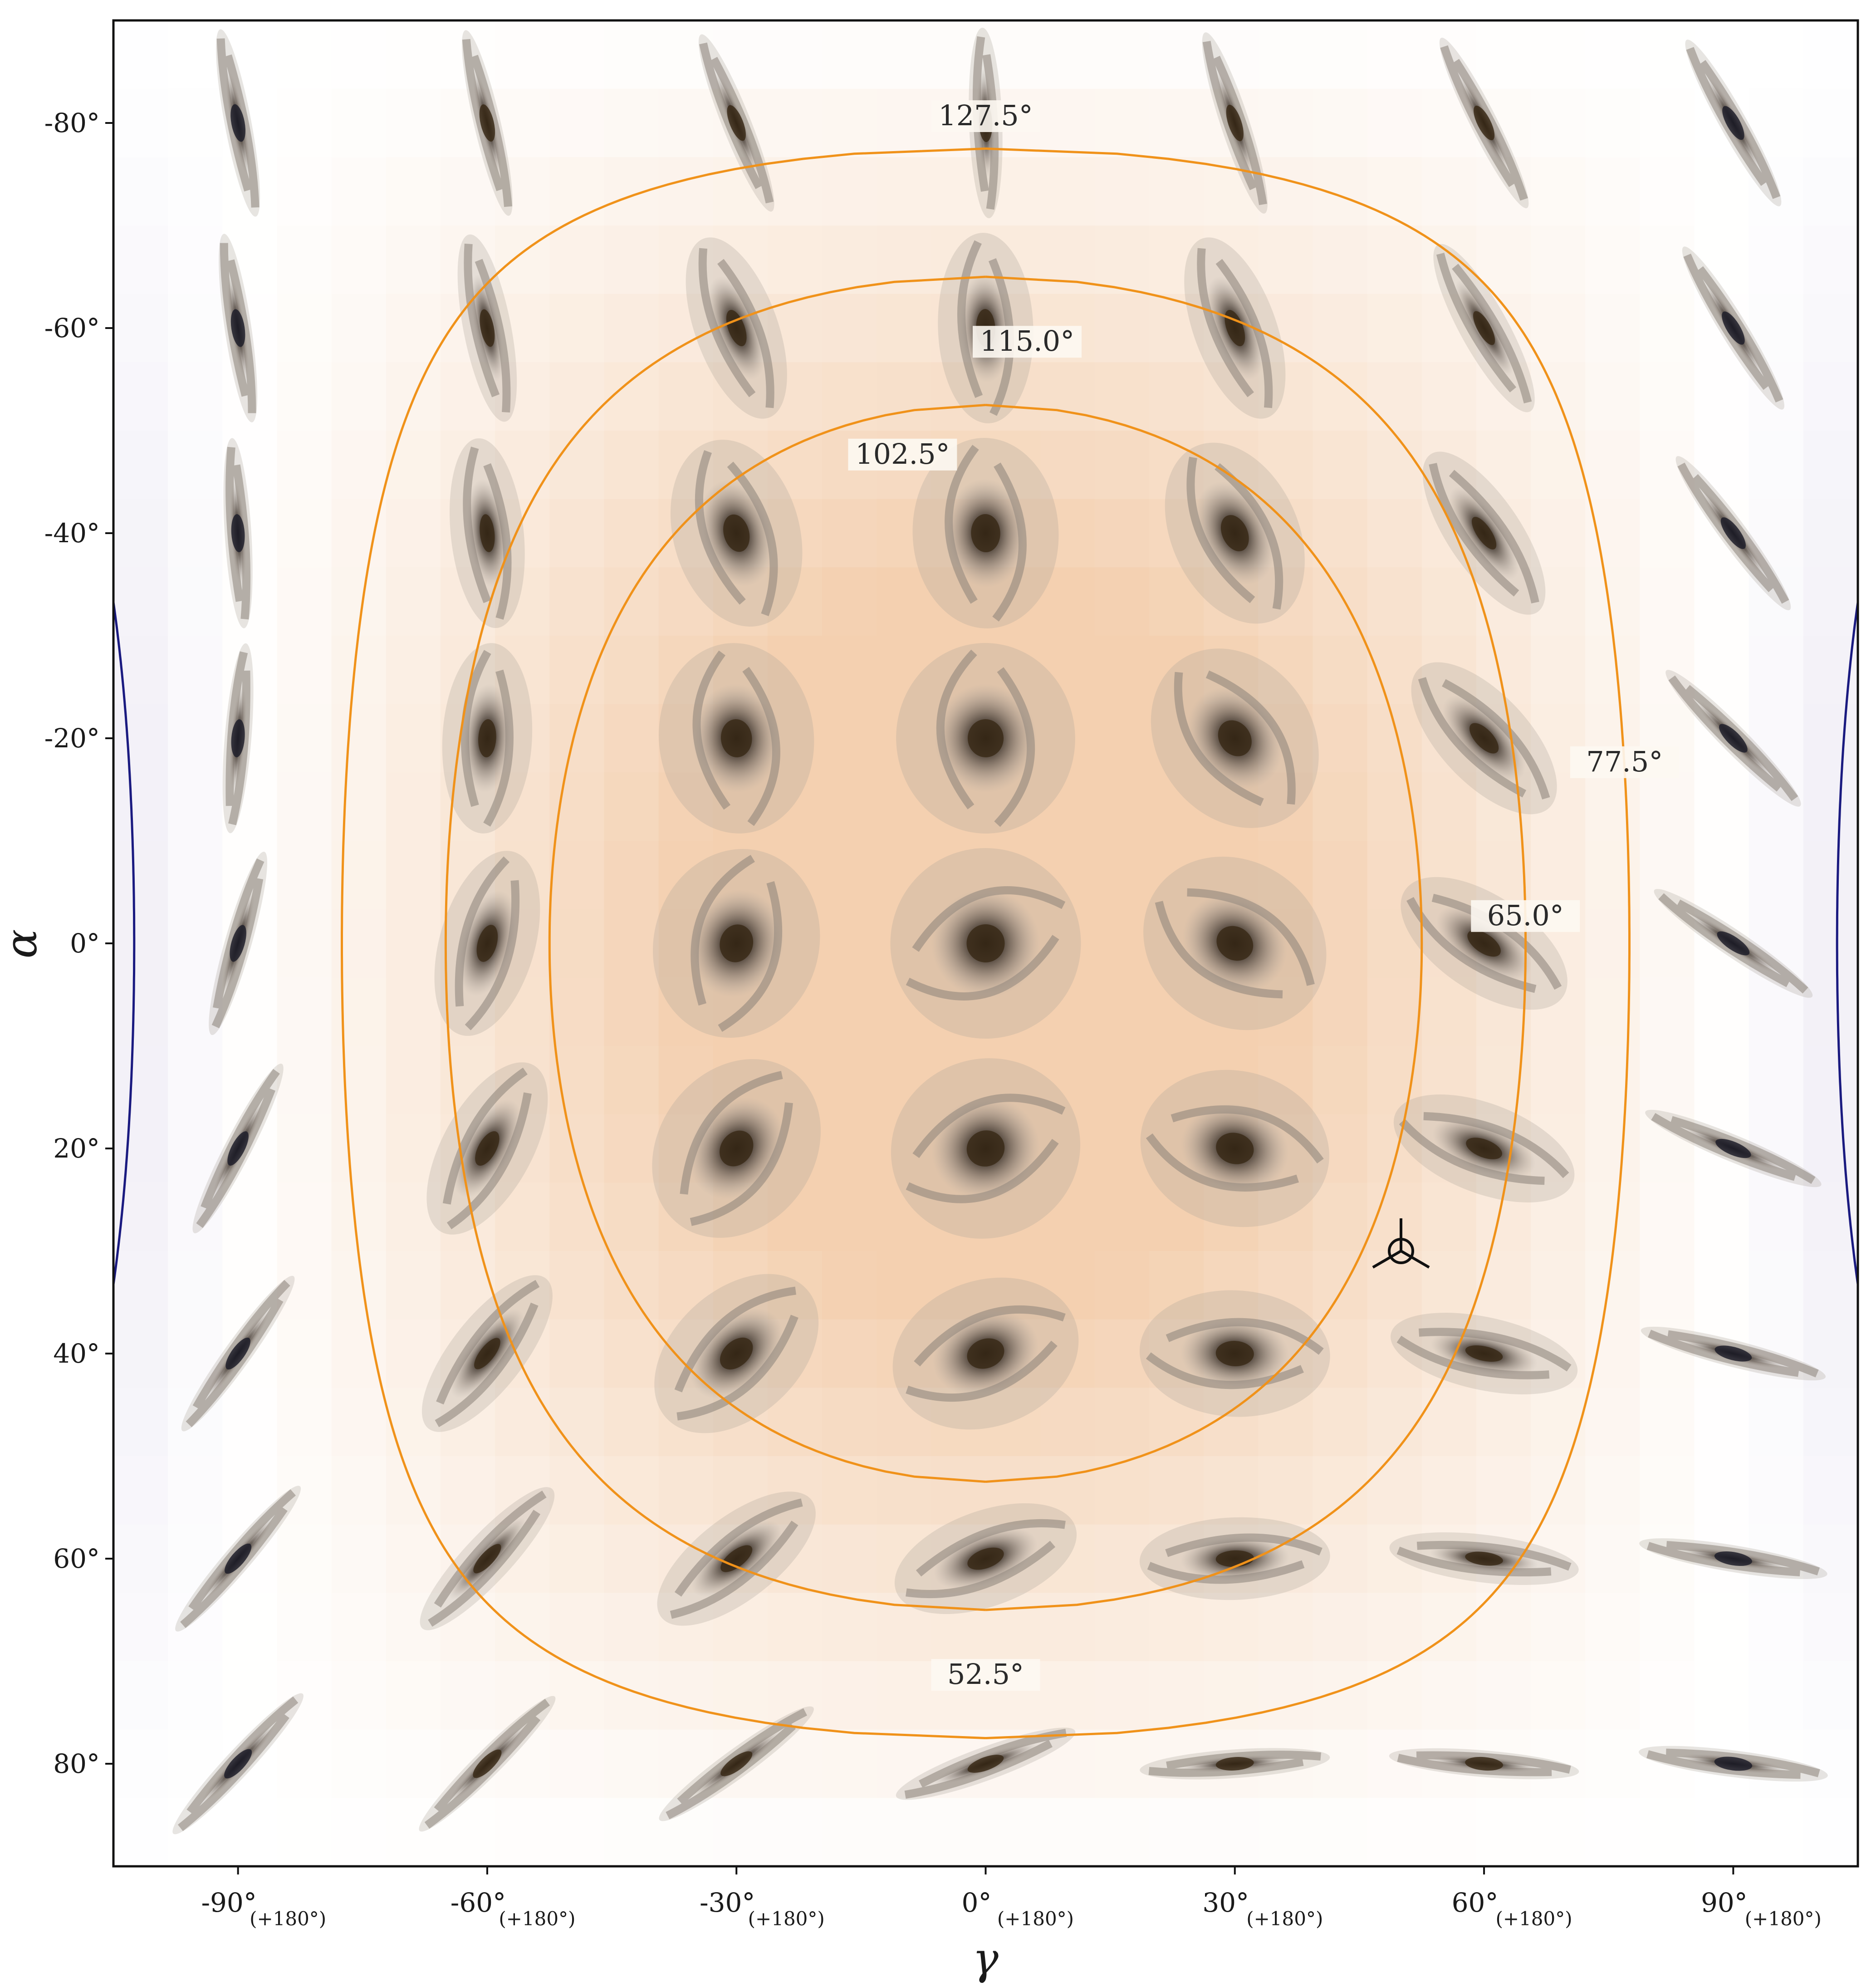  What do you see at coordinates (76, 1148) in the screenshot?
I see `y-tick-label: 20°` at bounding box center [76, 1148].